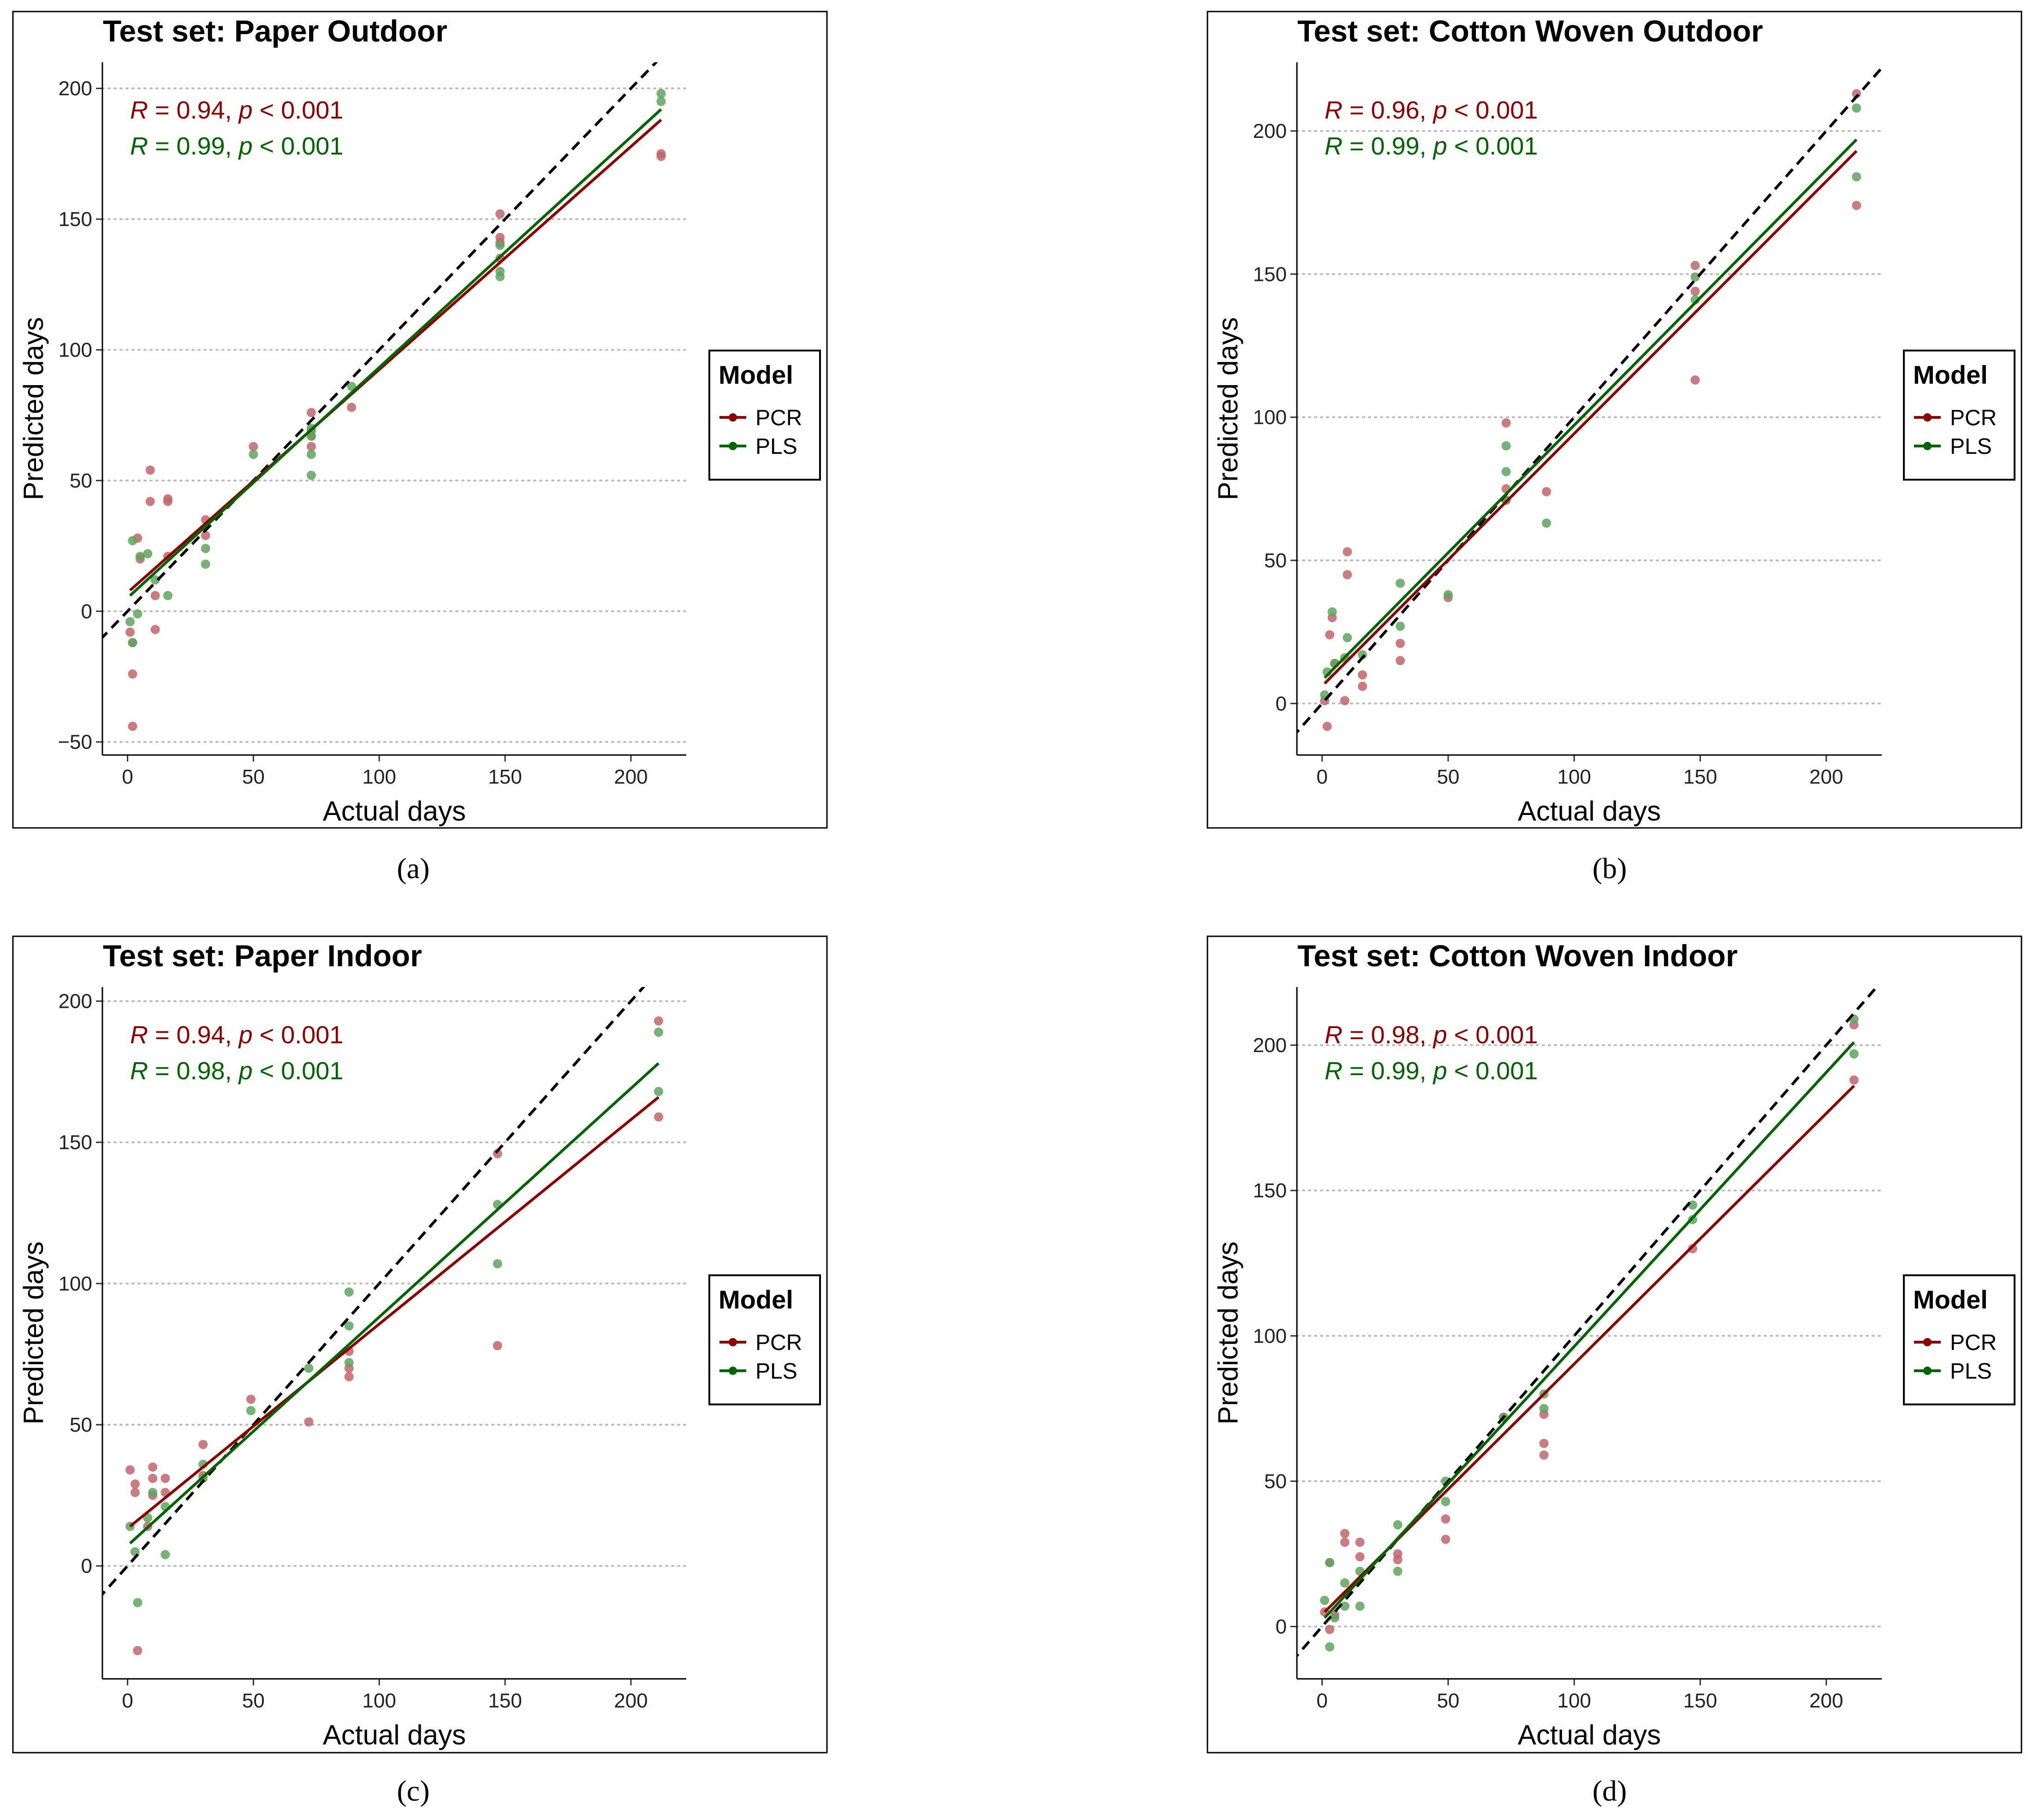 The height and width of the screenshot is (1820, 2033). What do you see at coordinates (778, 1343) in the screenshot?
I see `legend-label: PCR` at bounding box center [778, 1343].